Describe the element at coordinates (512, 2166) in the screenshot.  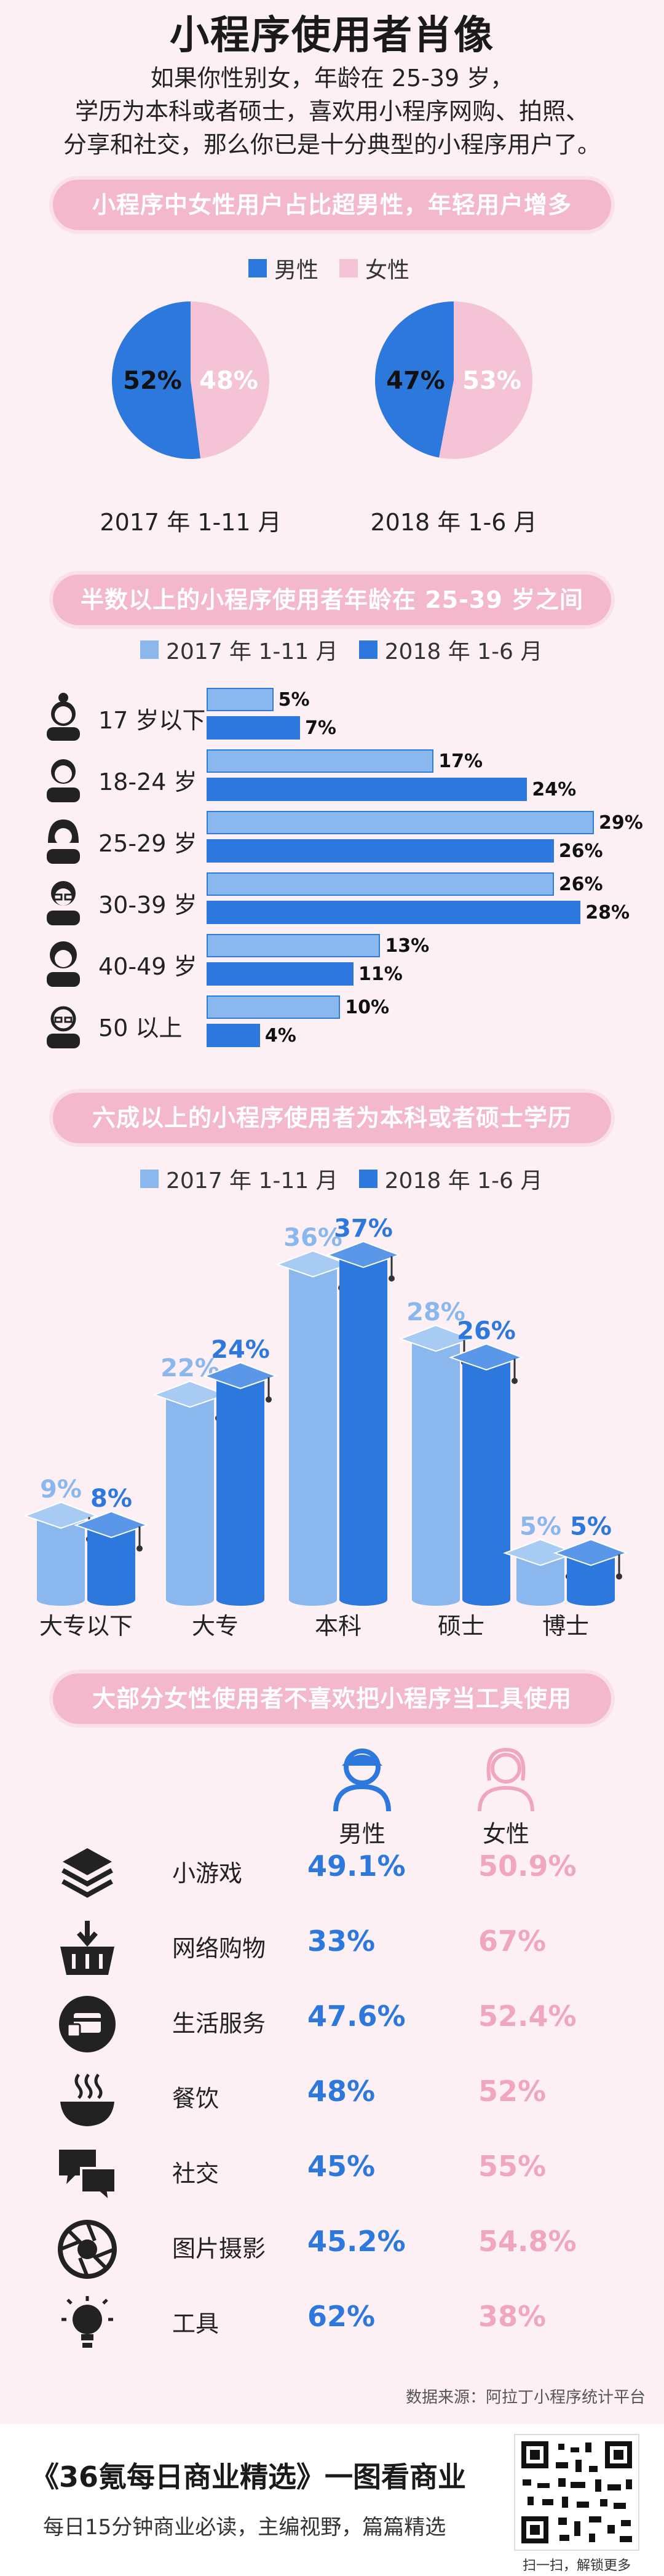
I see `female-value: 55%` at that location.